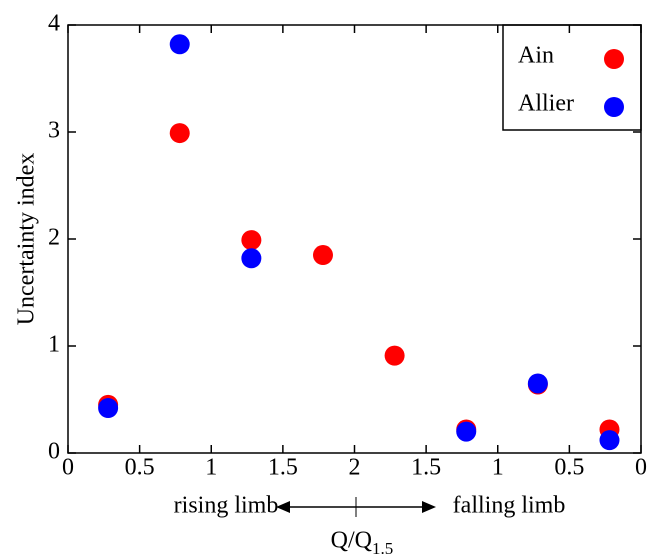 This screenshot has width=654, height=558. What do you see at coordinates (572, 77) in the screenshot?
I see `legend` at bounding box center [572, 77].